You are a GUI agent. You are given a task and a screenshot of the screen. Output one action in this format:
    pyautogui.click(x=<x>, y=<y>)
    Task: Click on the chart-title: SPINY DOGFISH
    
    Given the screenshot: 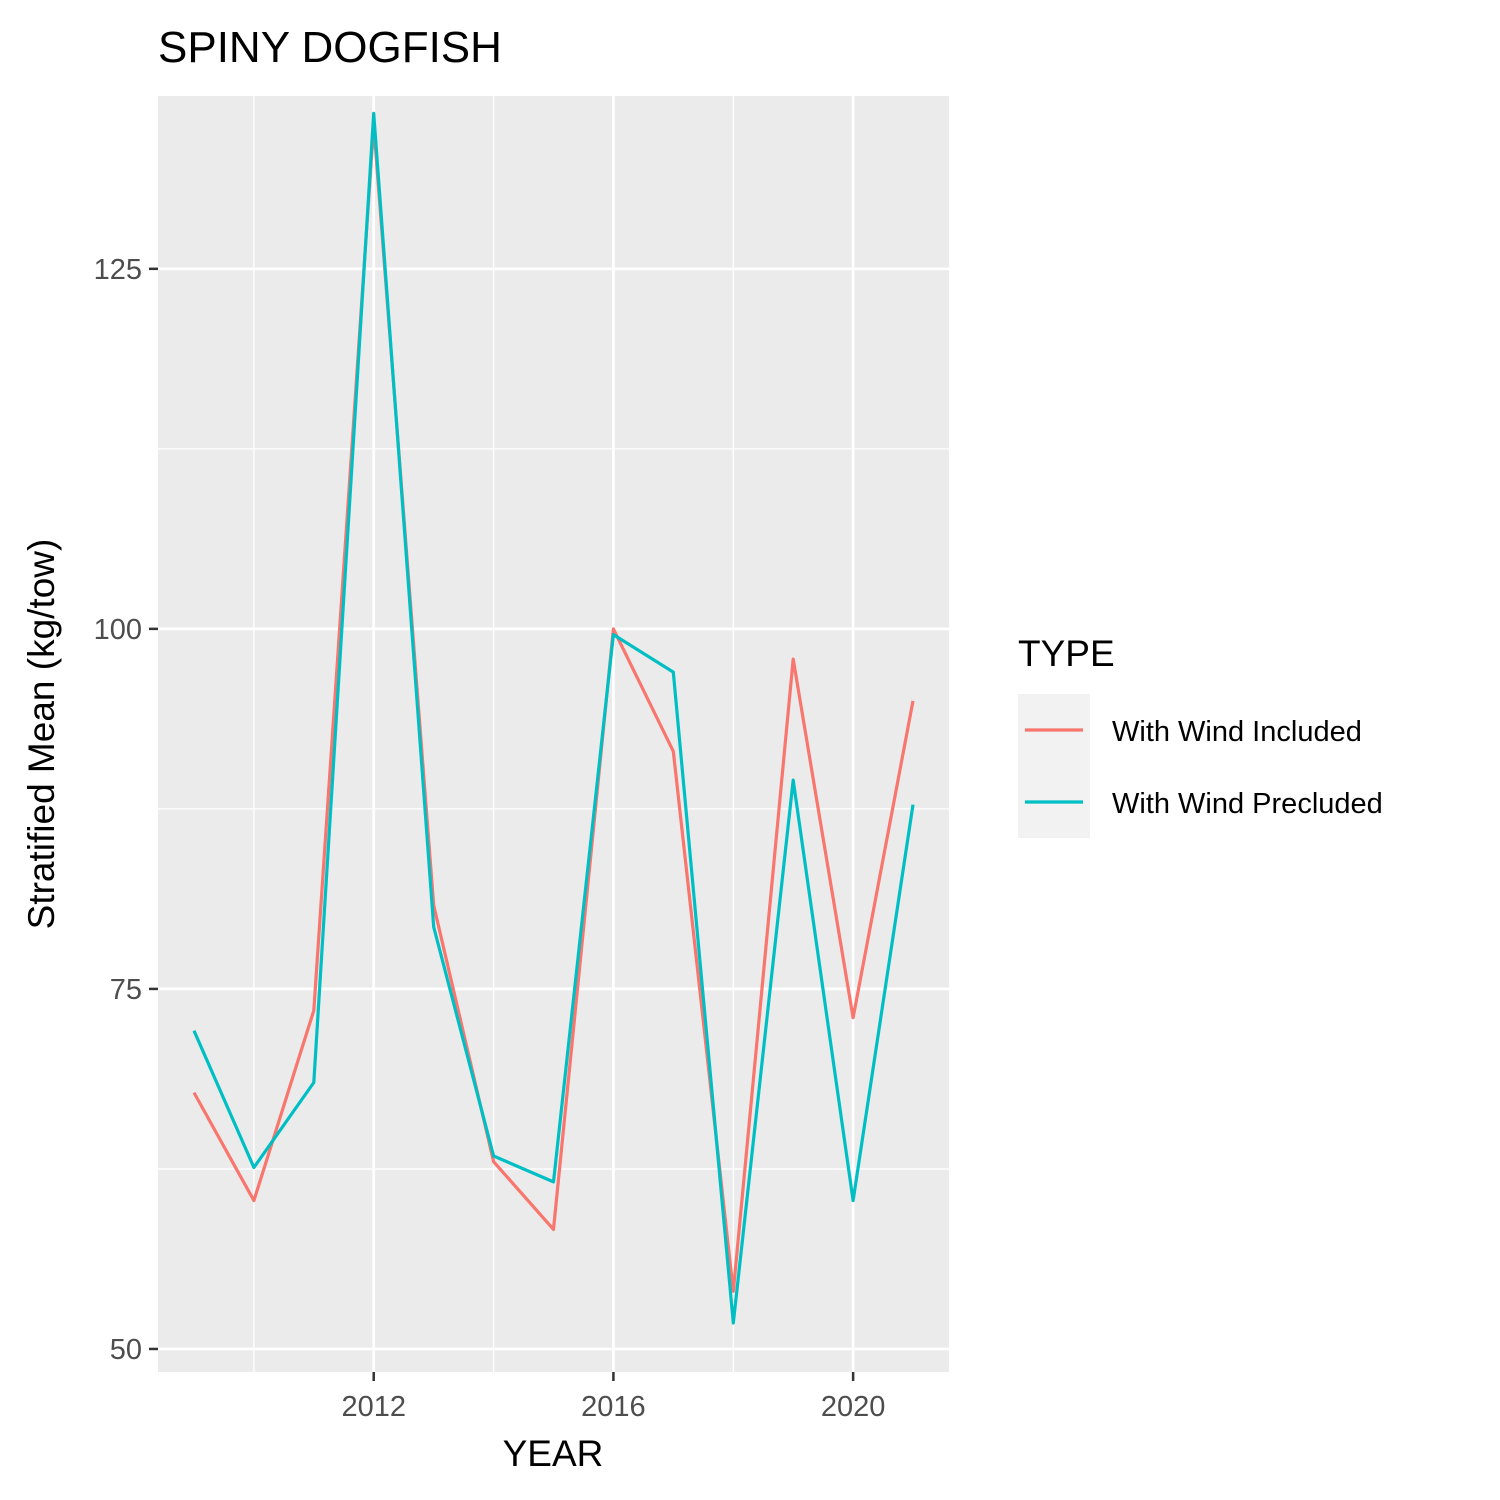 What is the action you would take?
    pyautogui.click(x=330, y=47)
    